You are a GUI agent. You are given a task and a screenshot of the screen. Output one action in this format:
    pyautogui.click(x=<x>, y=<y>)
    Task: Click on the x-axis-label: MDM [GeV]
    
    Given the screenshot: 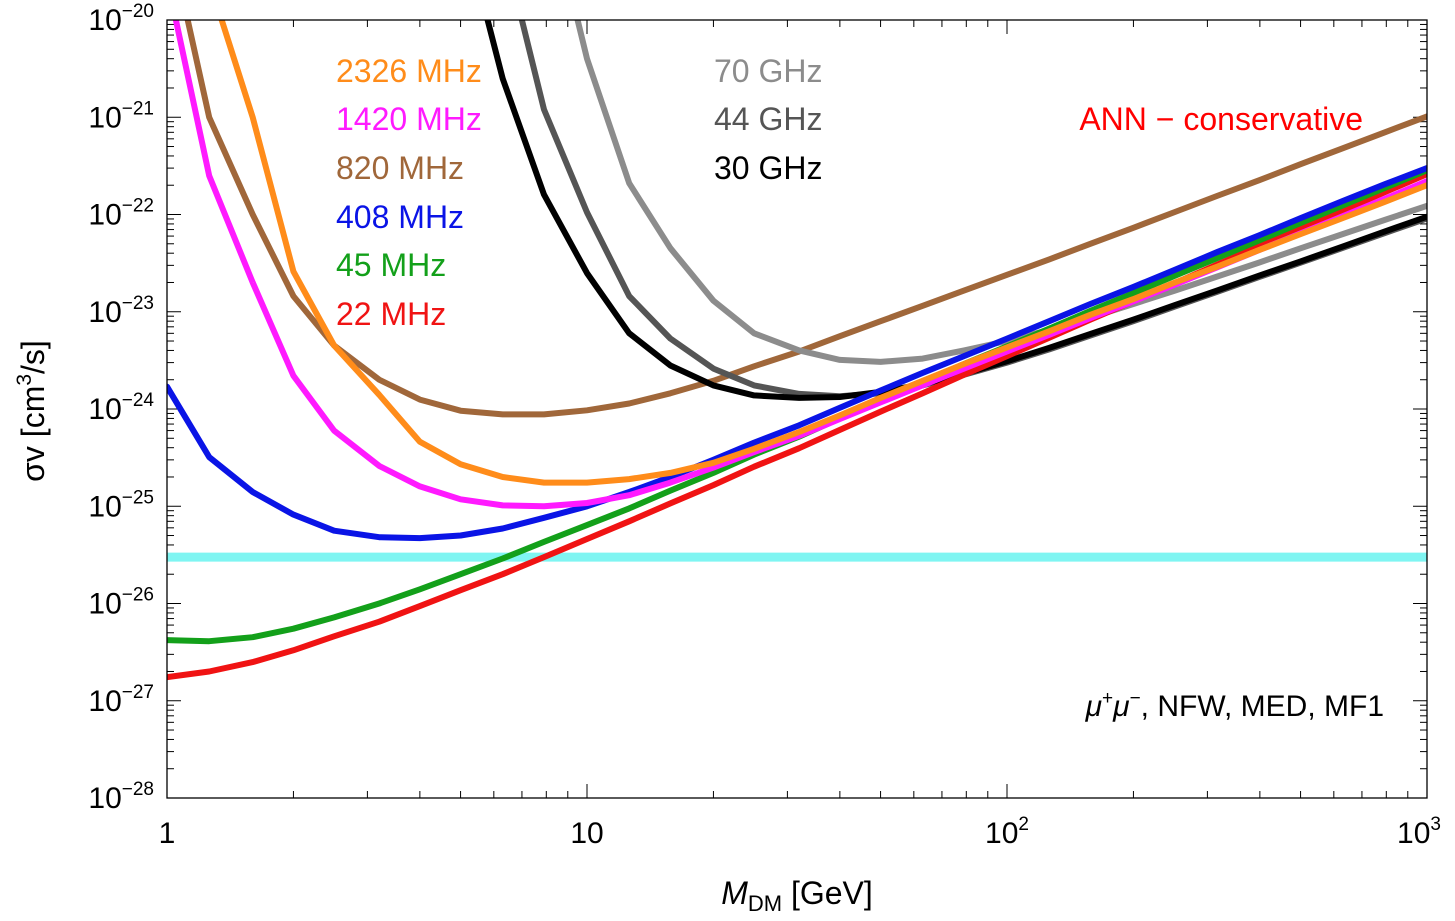 What is the action you would take?
    pyautogui.click(x=797, y=895)
    